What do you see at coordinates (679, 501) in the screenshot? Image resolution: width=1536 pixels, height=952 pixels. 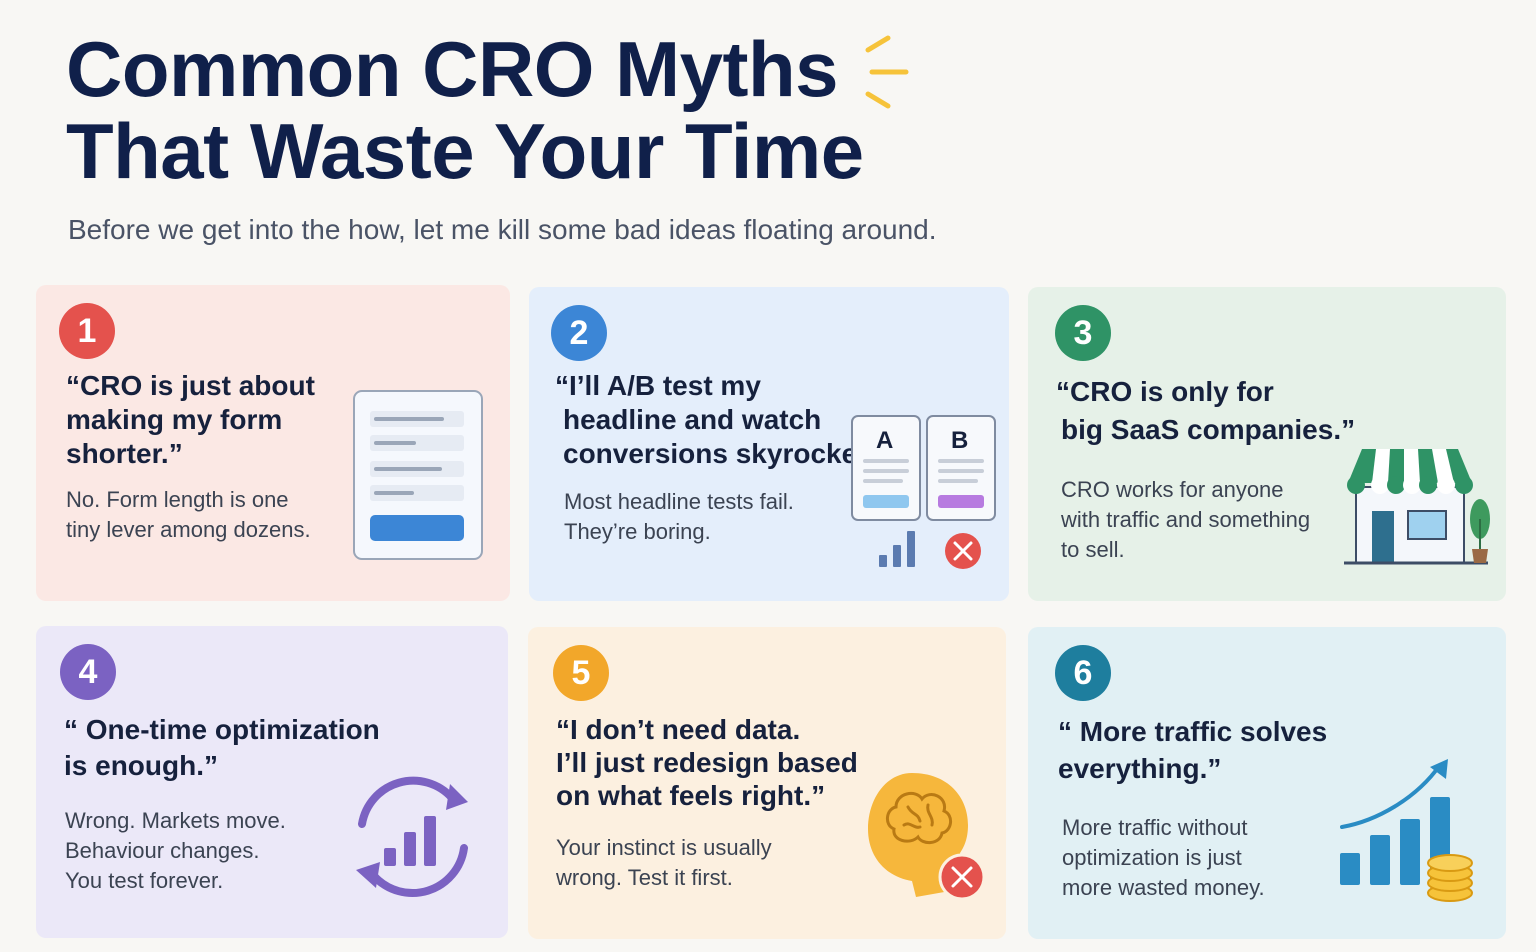 I see `rebuttal-line: Most headline tests fail.` at bounding box center [679, 501].